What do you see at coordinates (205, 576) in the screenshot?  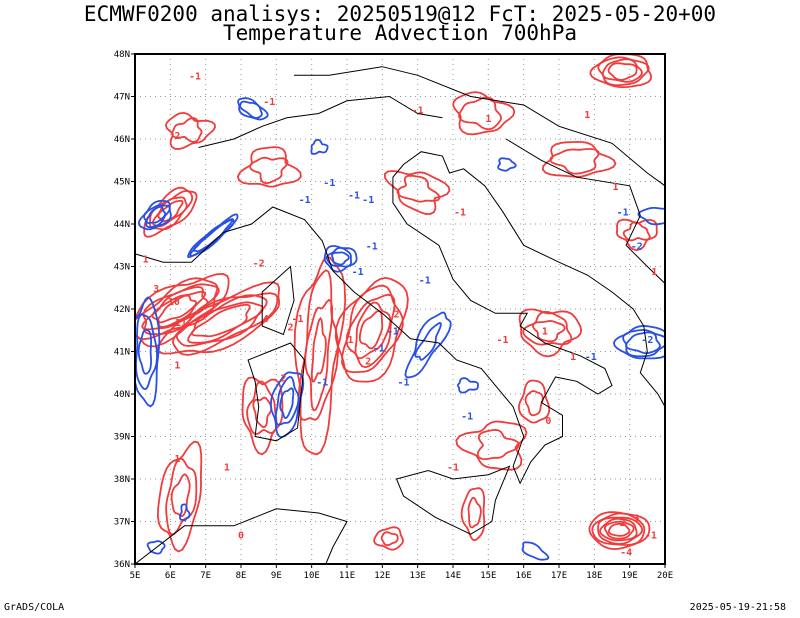 I see `tick-label-lon: 7E` at bounding box center [205, 576].